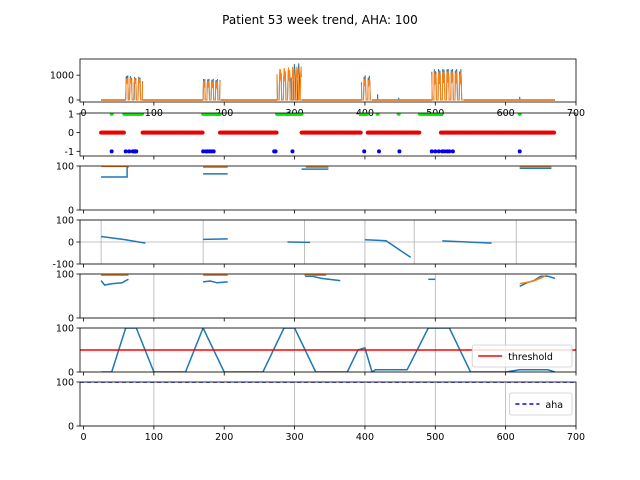 The height and width of the screenshot is (480, 640). I want to click on panel-score: 0 100, so click(316, 297).